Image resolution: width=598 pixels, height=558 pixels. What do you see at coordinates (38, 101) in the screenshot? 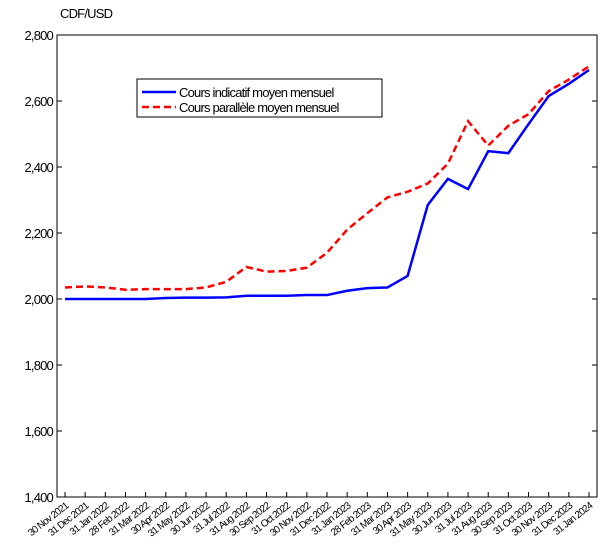
I see `y-tick-label: 2,600` at bounding box center [38, 101].